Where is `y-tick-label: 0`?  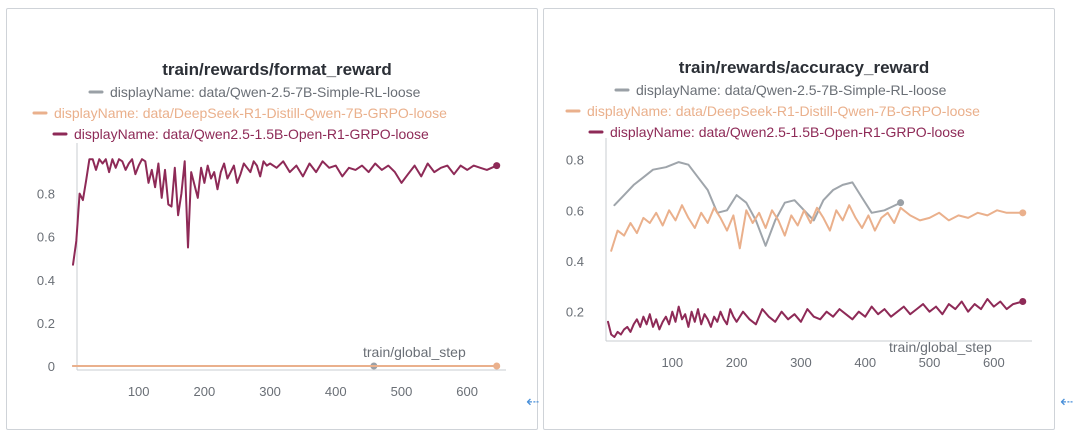
y-tick-label: 0 is located at coordinates (51, 366).